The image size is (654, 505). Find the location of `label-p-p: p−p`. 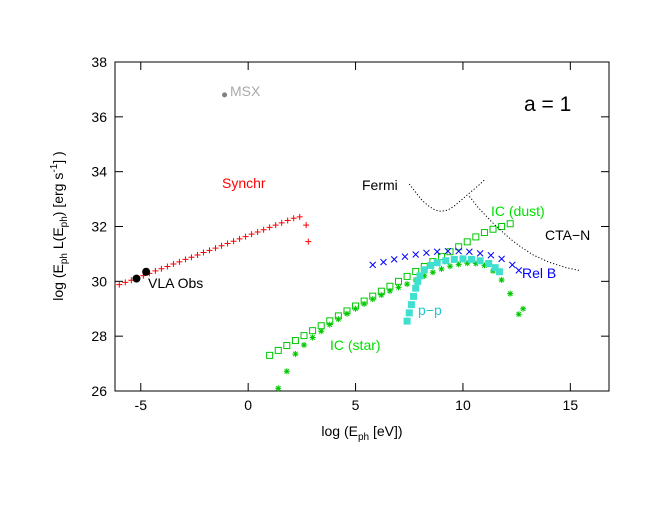

label-p-p: p−p is located at coordinates (430, 310).